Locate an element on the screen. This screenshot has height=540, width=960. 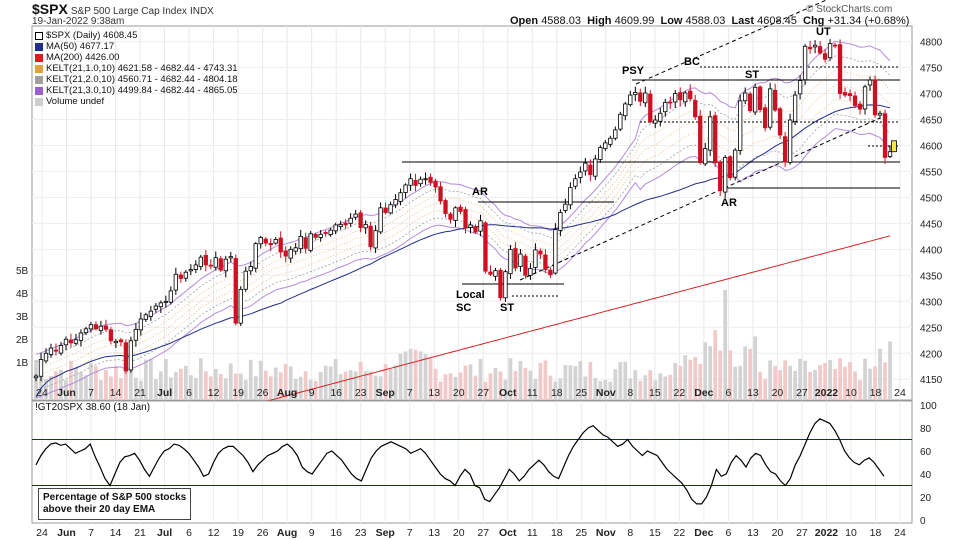
indicator-tick-label: 40 is located at coordinates (926, 475).